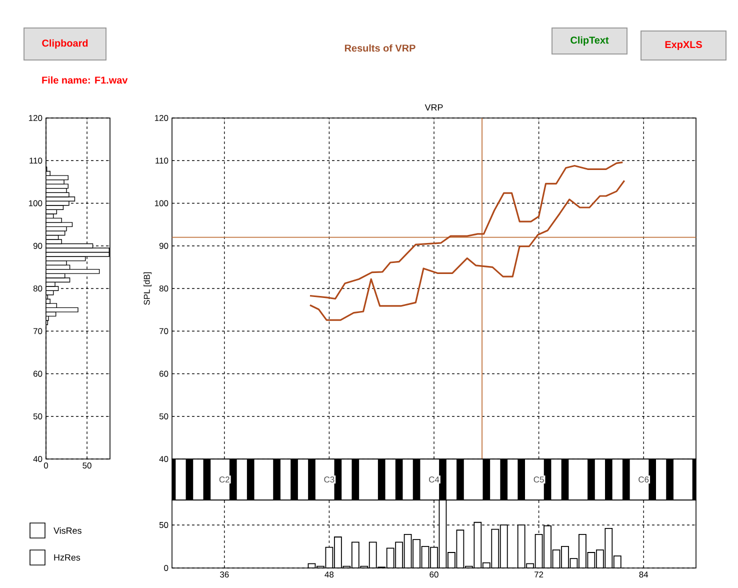 This screenshot has width=738, height=588. I want to click on text: ExpXLS, so click(683, 45).